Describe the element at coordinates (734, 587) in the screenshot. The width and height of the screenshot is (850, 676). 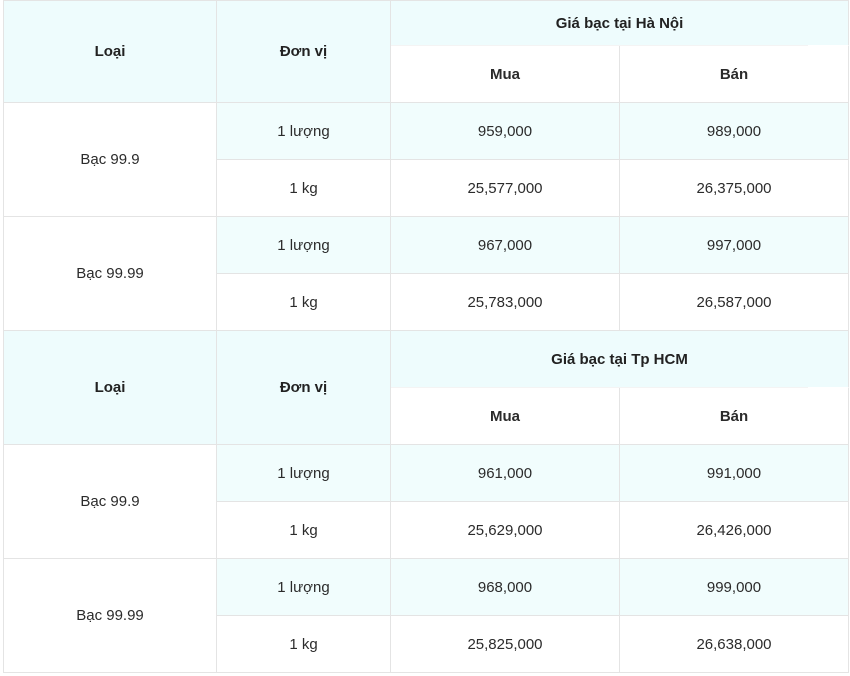
I see `sell-price-cell: 999,000` at that location.